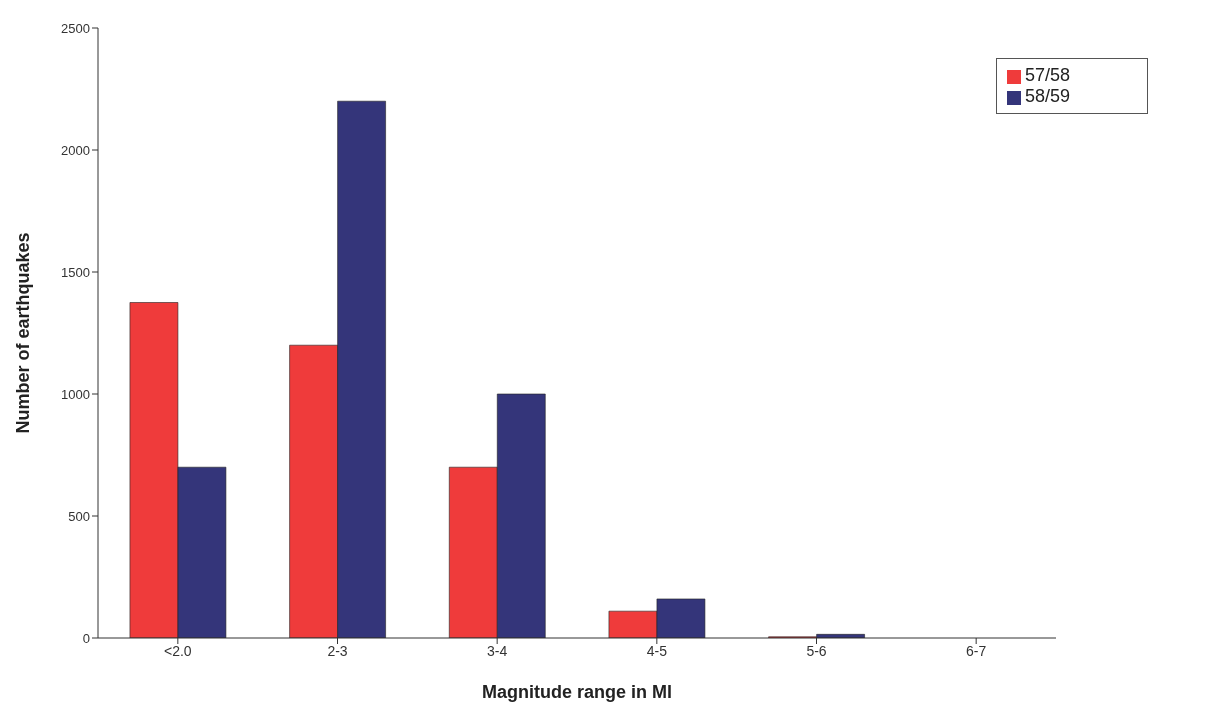 The width and height of the screenshot is (1232, 727). I want to click on y-tick-label: 1000, so click(75, 394).